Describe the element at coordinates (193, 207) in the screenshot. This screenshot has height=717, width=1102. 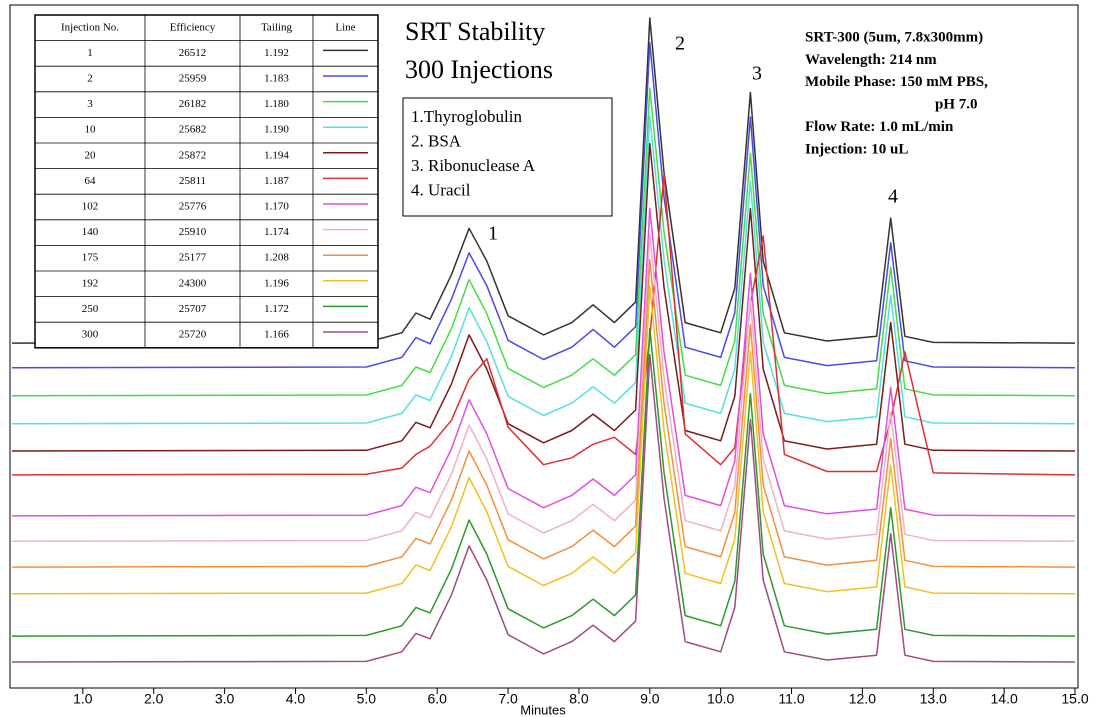
I see `table-cell: 25776` at that location.